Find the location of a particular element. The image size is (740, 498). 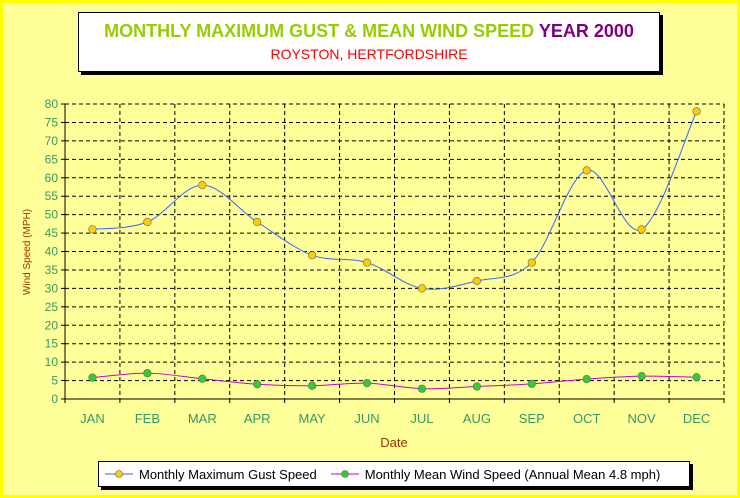

y-axis-title: Wind Speed (MPH) is located at coordinates (27, 252).